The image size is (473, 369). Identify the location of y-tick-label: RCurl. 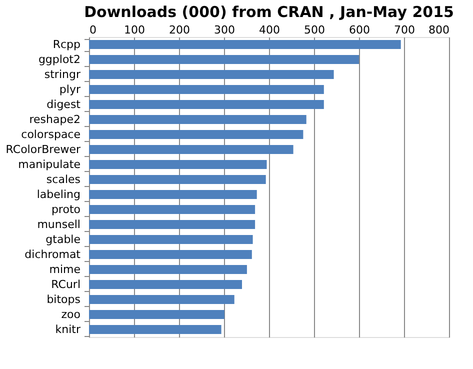
(65, 284).